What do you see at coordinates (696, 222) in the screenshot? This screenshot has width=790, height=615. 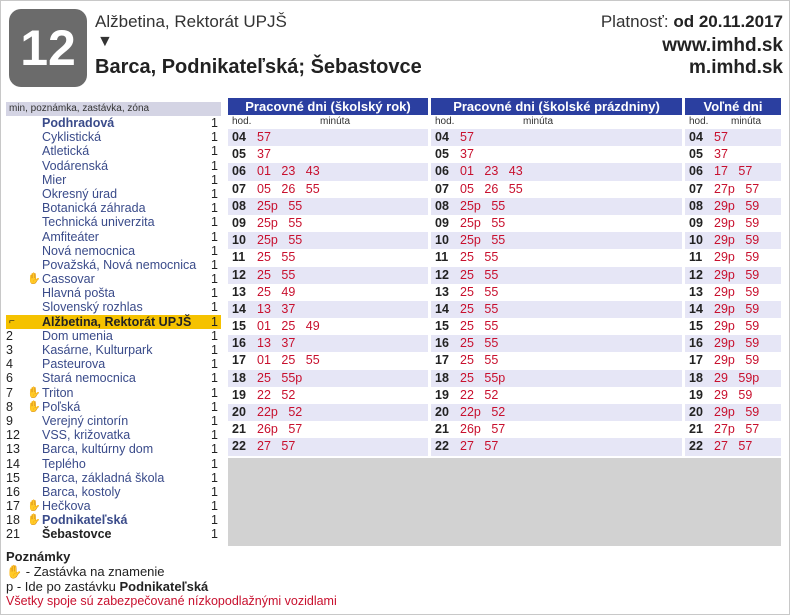 I see `hour-cell: 09` at bounding box center [696, 222].